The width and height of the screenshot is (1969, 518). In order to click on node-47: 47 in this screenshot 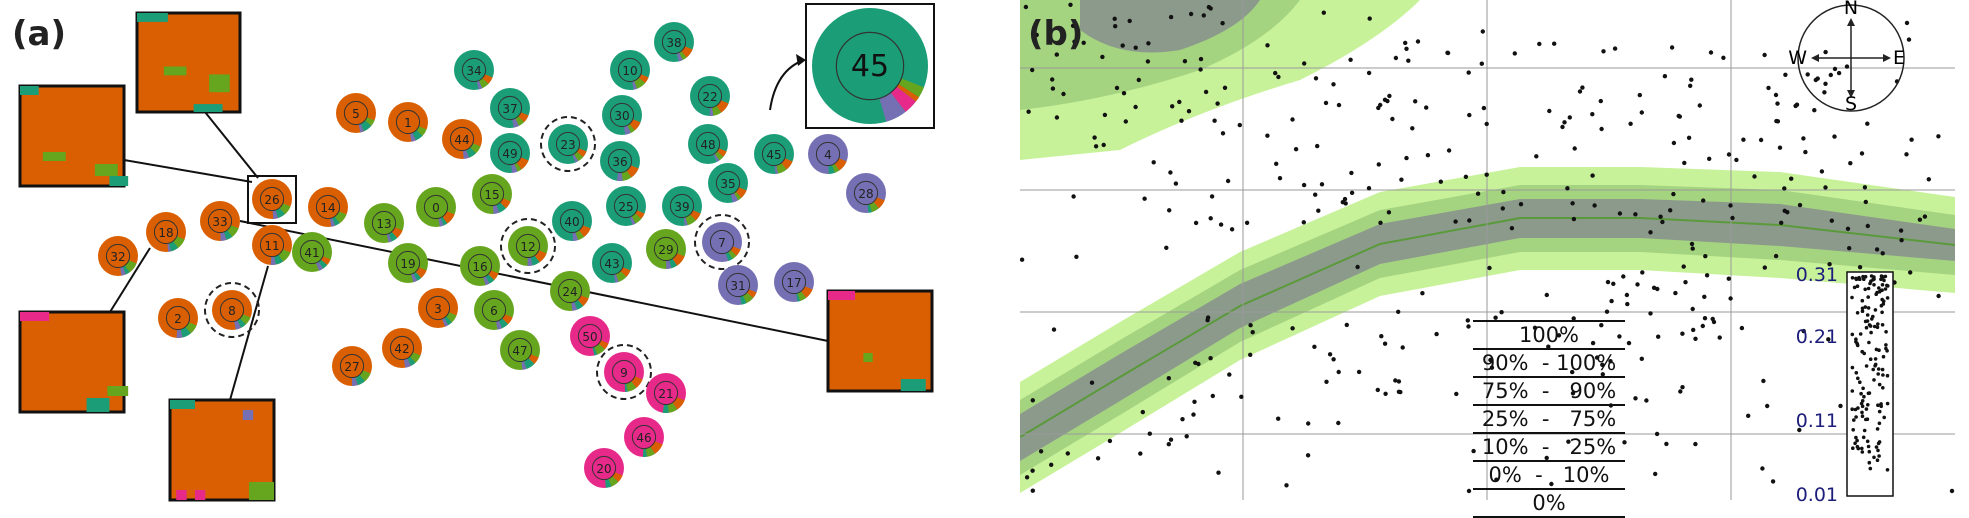, I will do `click(520, 350)`.